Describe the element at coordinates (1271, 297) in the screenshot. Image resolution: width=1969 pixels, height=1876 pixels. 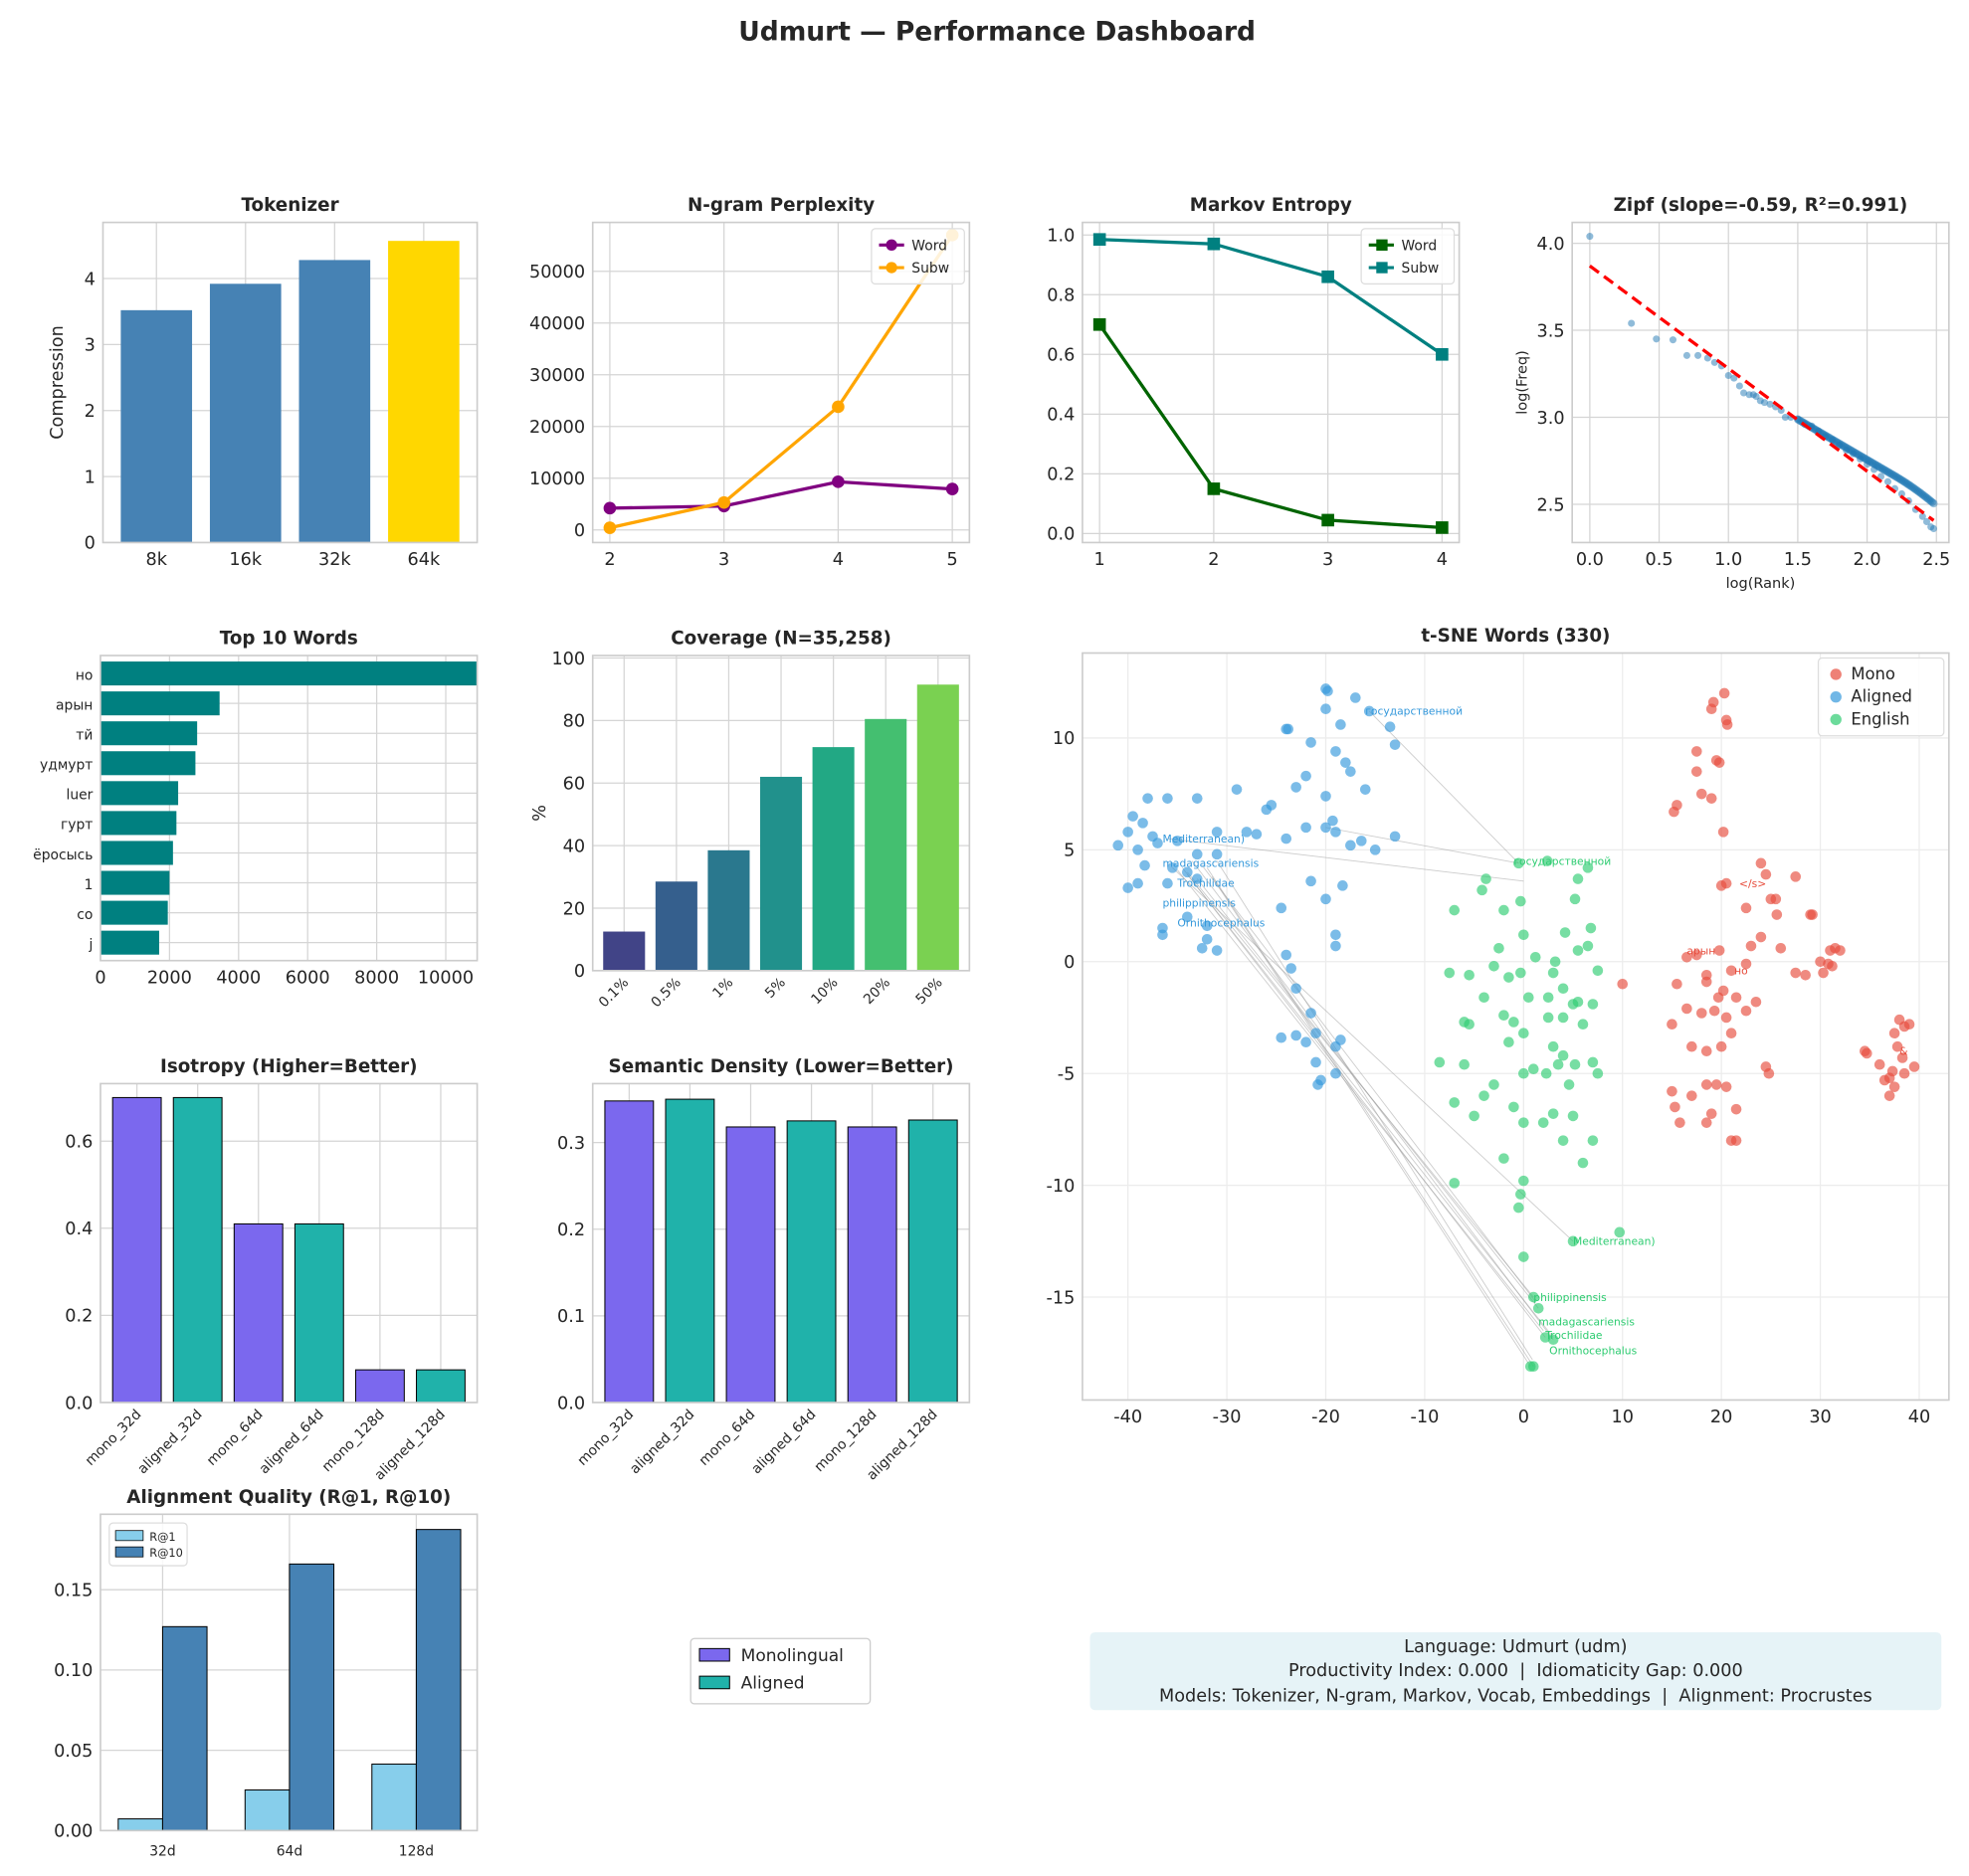
I see `series-line-subw` at that location.